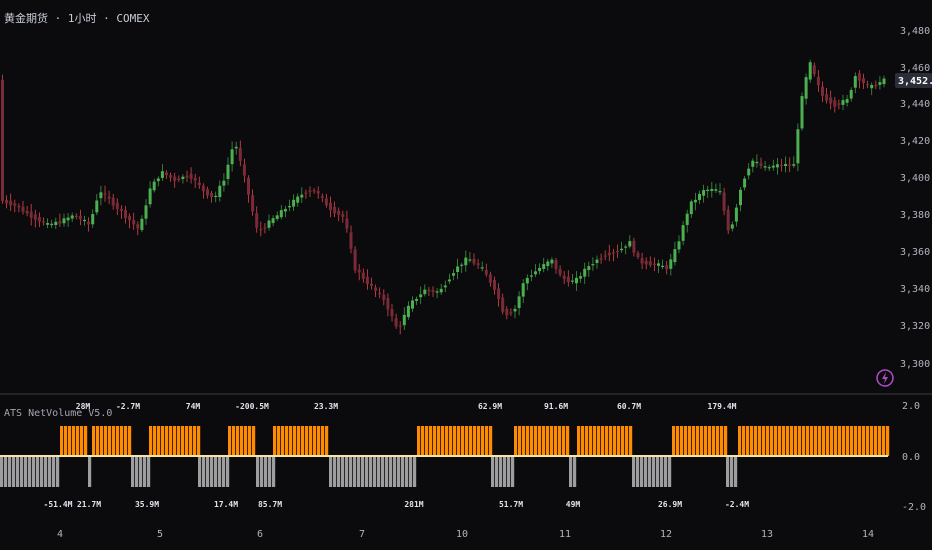  What do you see at coordinates (413, 504) in the screenshot?
I see `netvolume-bottom-label: 281M` at bounding box center [413, 504].